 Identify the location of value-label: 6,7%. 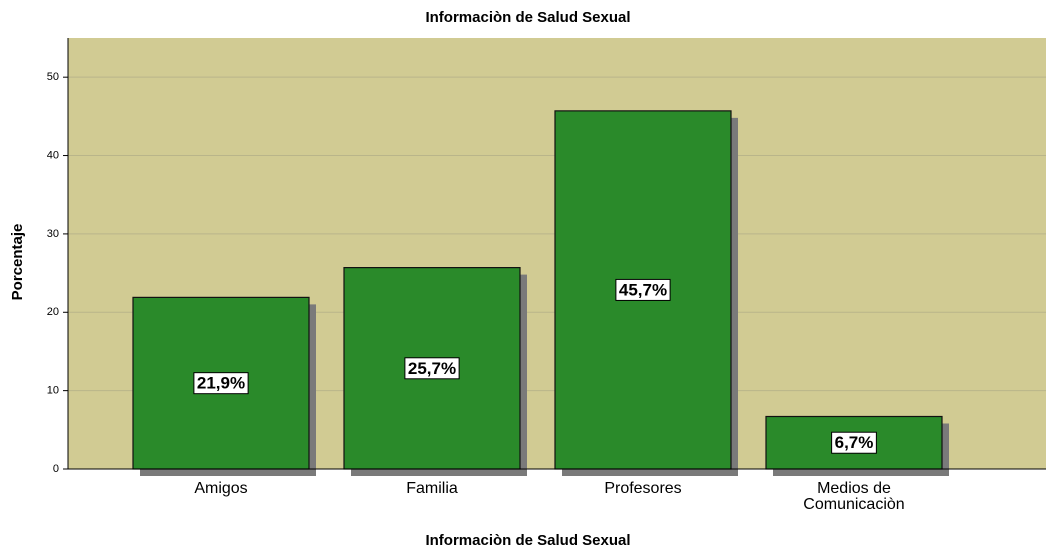
(854, 442).